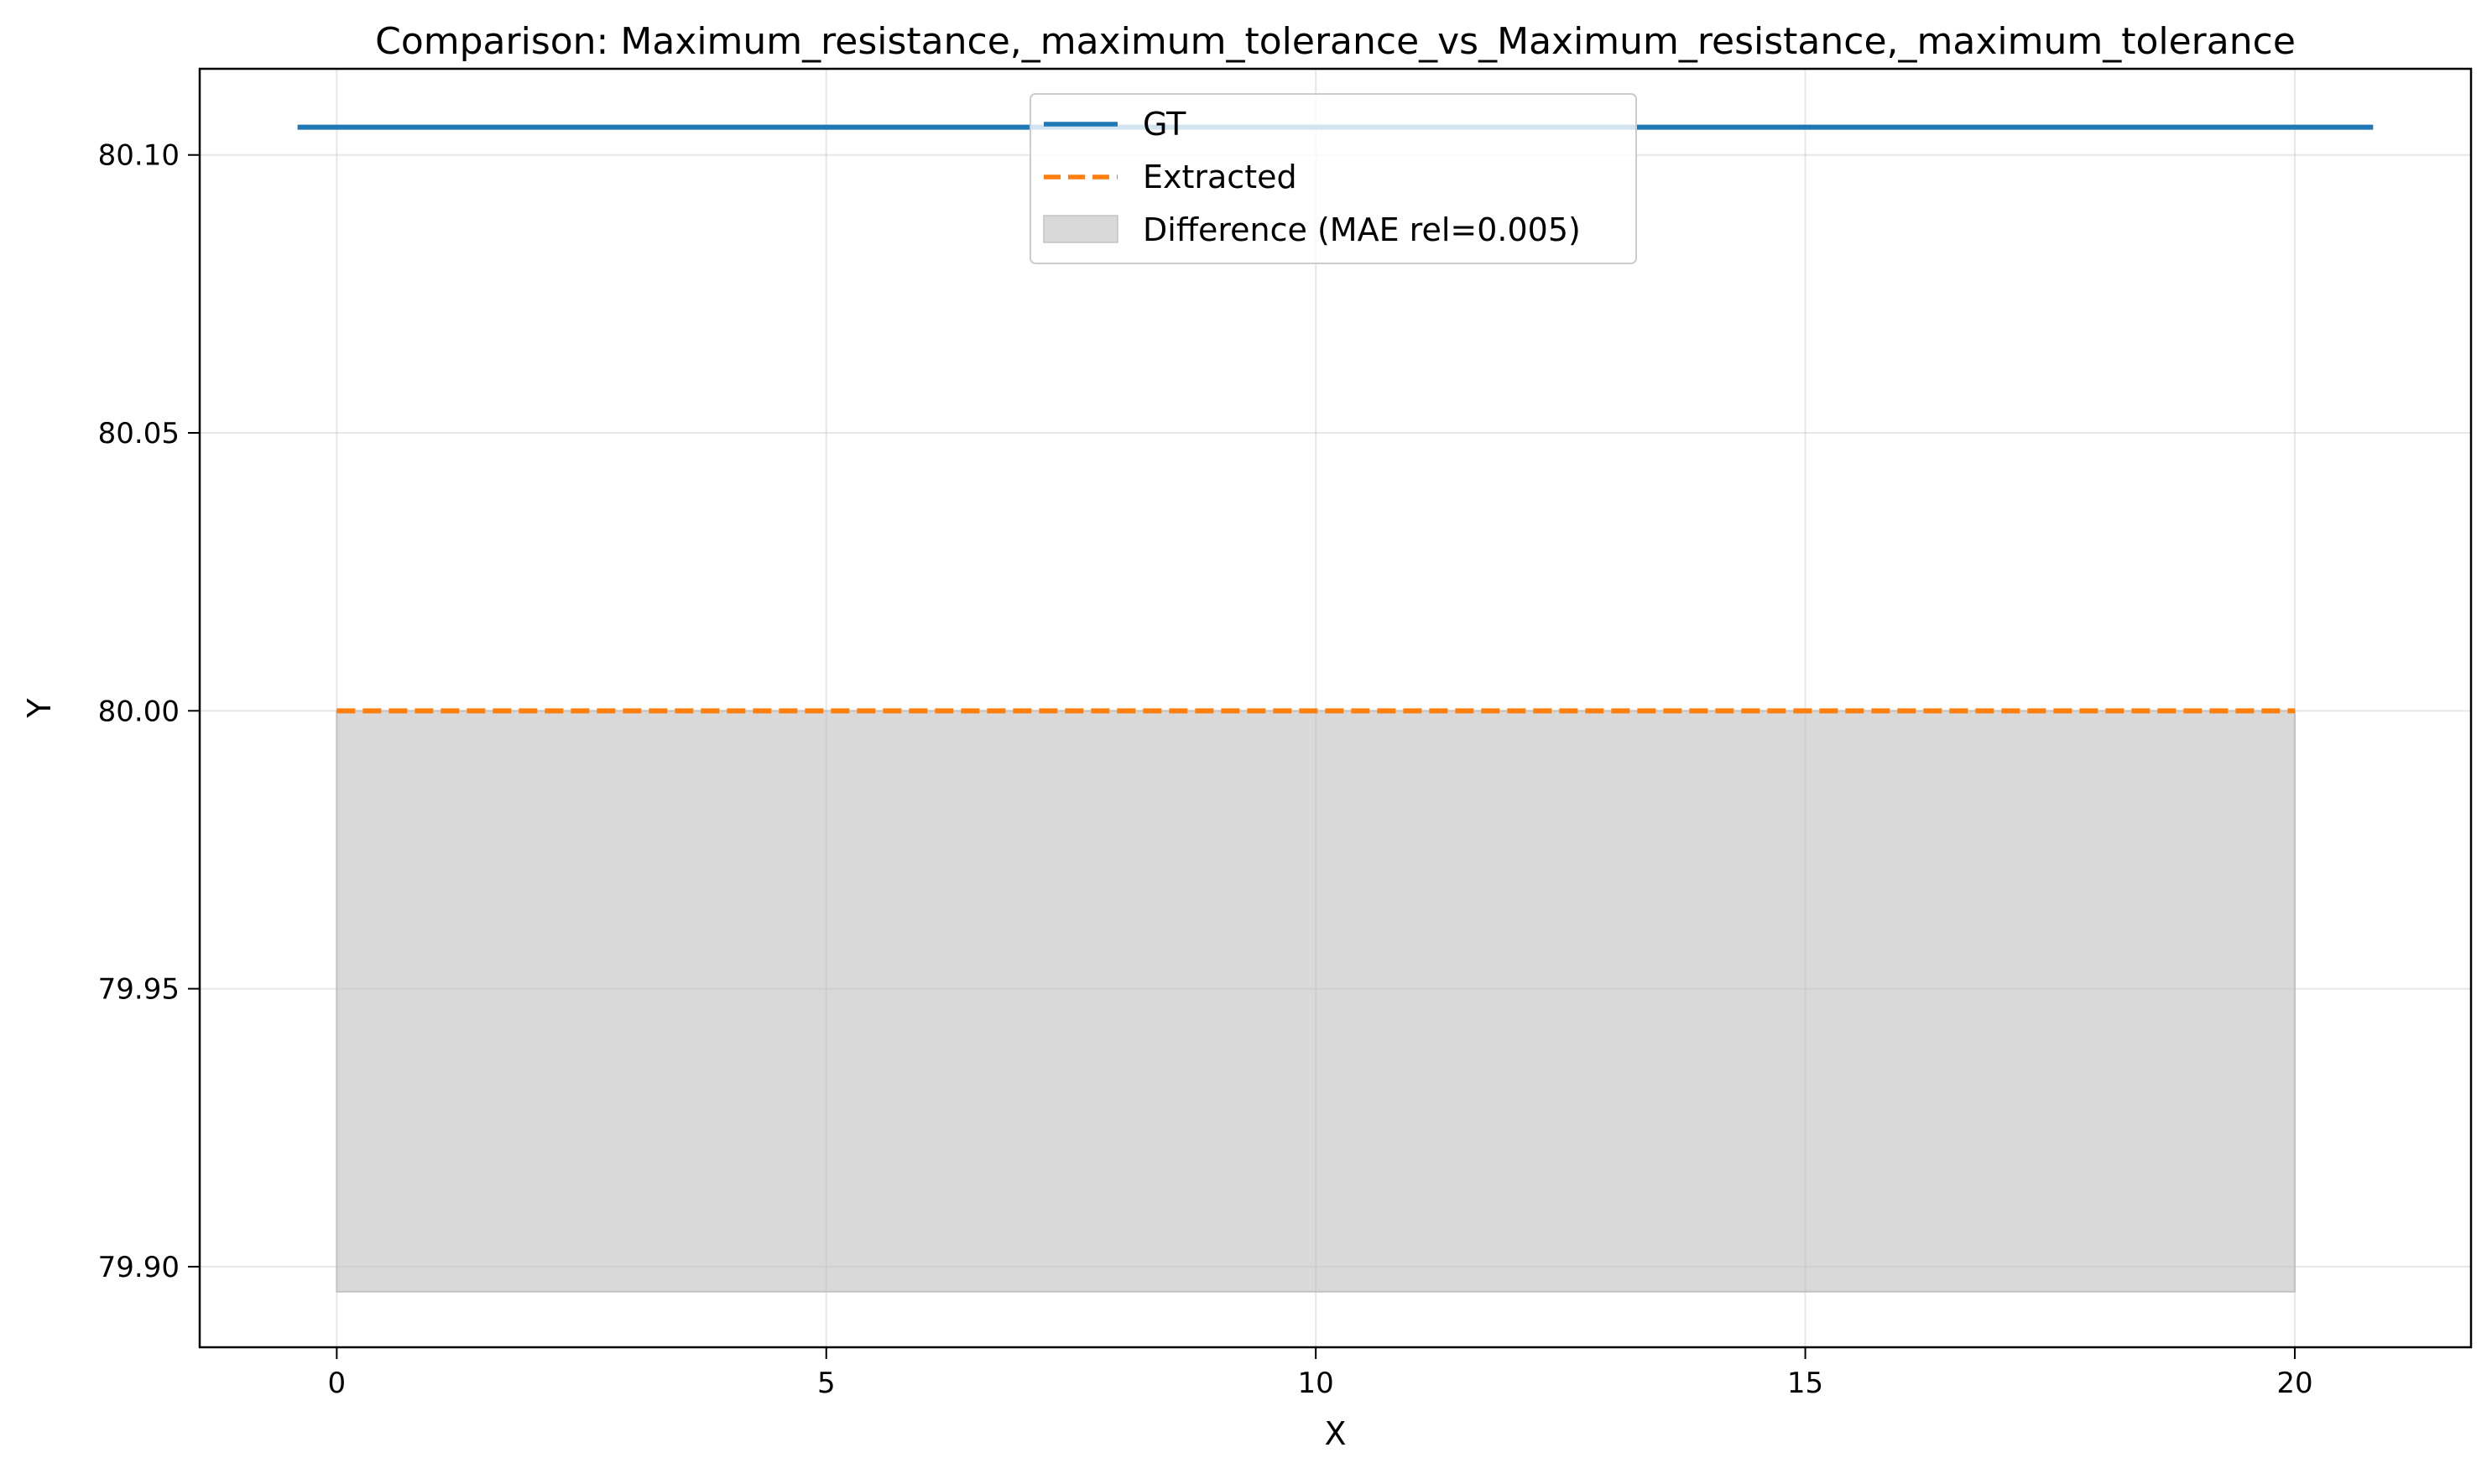  I want to click on x-tick-label: 0, so click(337, 1383).